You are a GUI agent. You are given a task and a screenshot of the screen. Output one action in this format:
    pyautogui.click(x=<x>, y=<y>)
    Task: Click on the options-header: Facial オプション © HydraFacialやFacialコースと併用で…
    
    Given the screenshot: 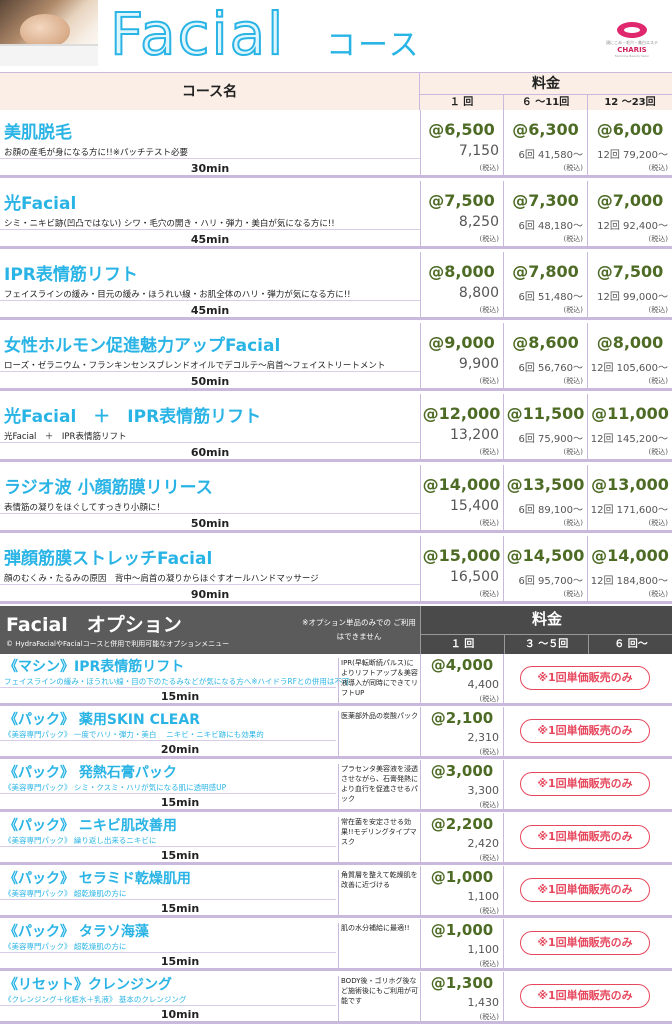 What is the action you would take?
    pyautogui.click(x=336, y=630)
    